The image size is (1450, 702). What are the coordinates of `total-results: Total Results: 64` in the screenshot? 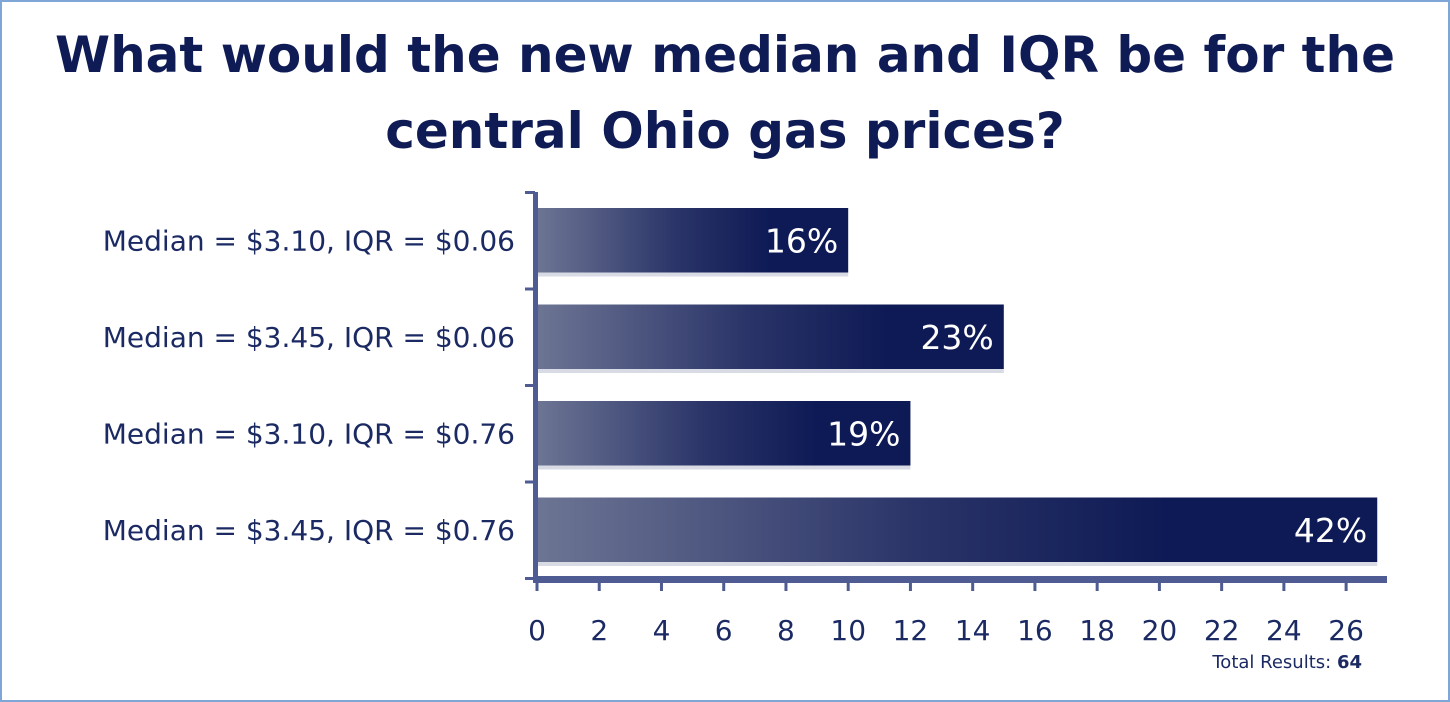 It's located at (1286, 662).